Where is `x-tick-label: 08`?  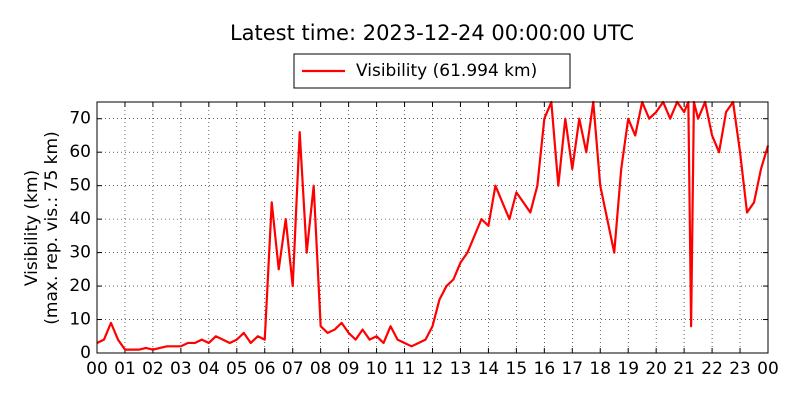
x-tick-label: 08 is located at coordinates (321, 369).